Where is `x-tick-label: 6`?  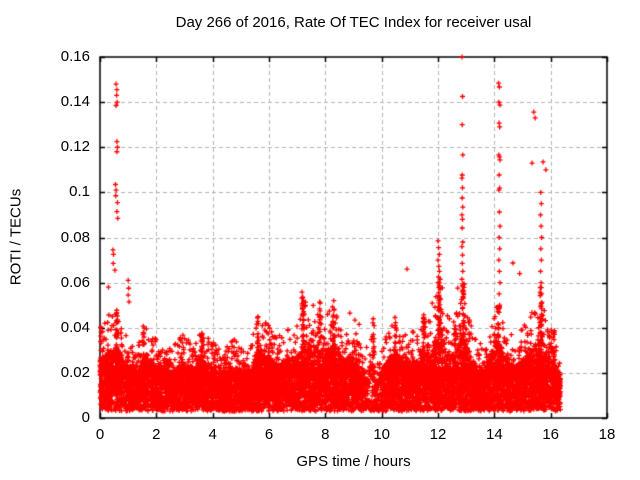 x-tick-label: 6 is located at coordinates (269, 434).